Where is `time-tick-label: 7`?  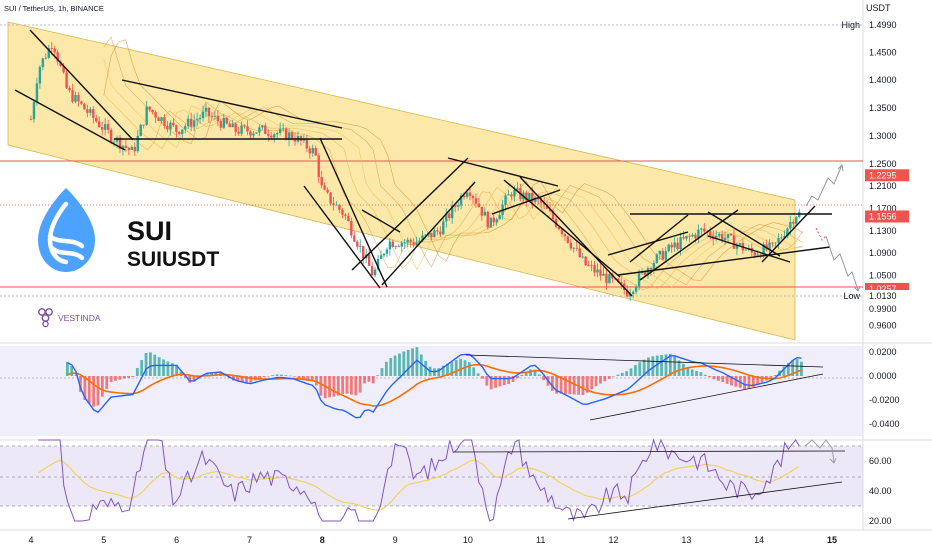 time-tick-label: 7 is located at coordinates (249, 540).